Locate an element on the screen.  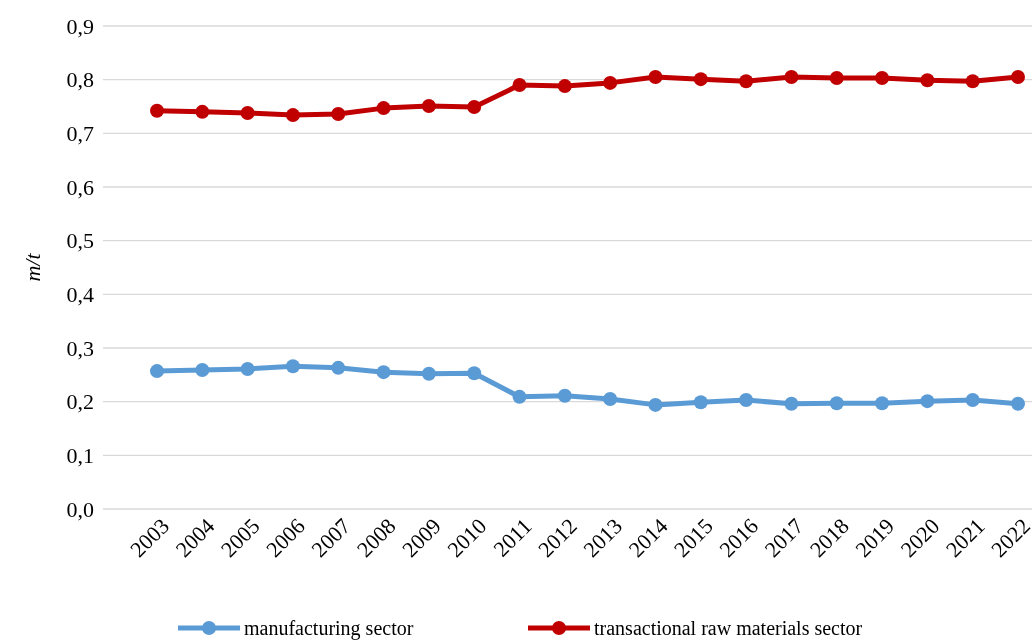
y-tick-label: 0,3 is located at coordinates (80, 348).